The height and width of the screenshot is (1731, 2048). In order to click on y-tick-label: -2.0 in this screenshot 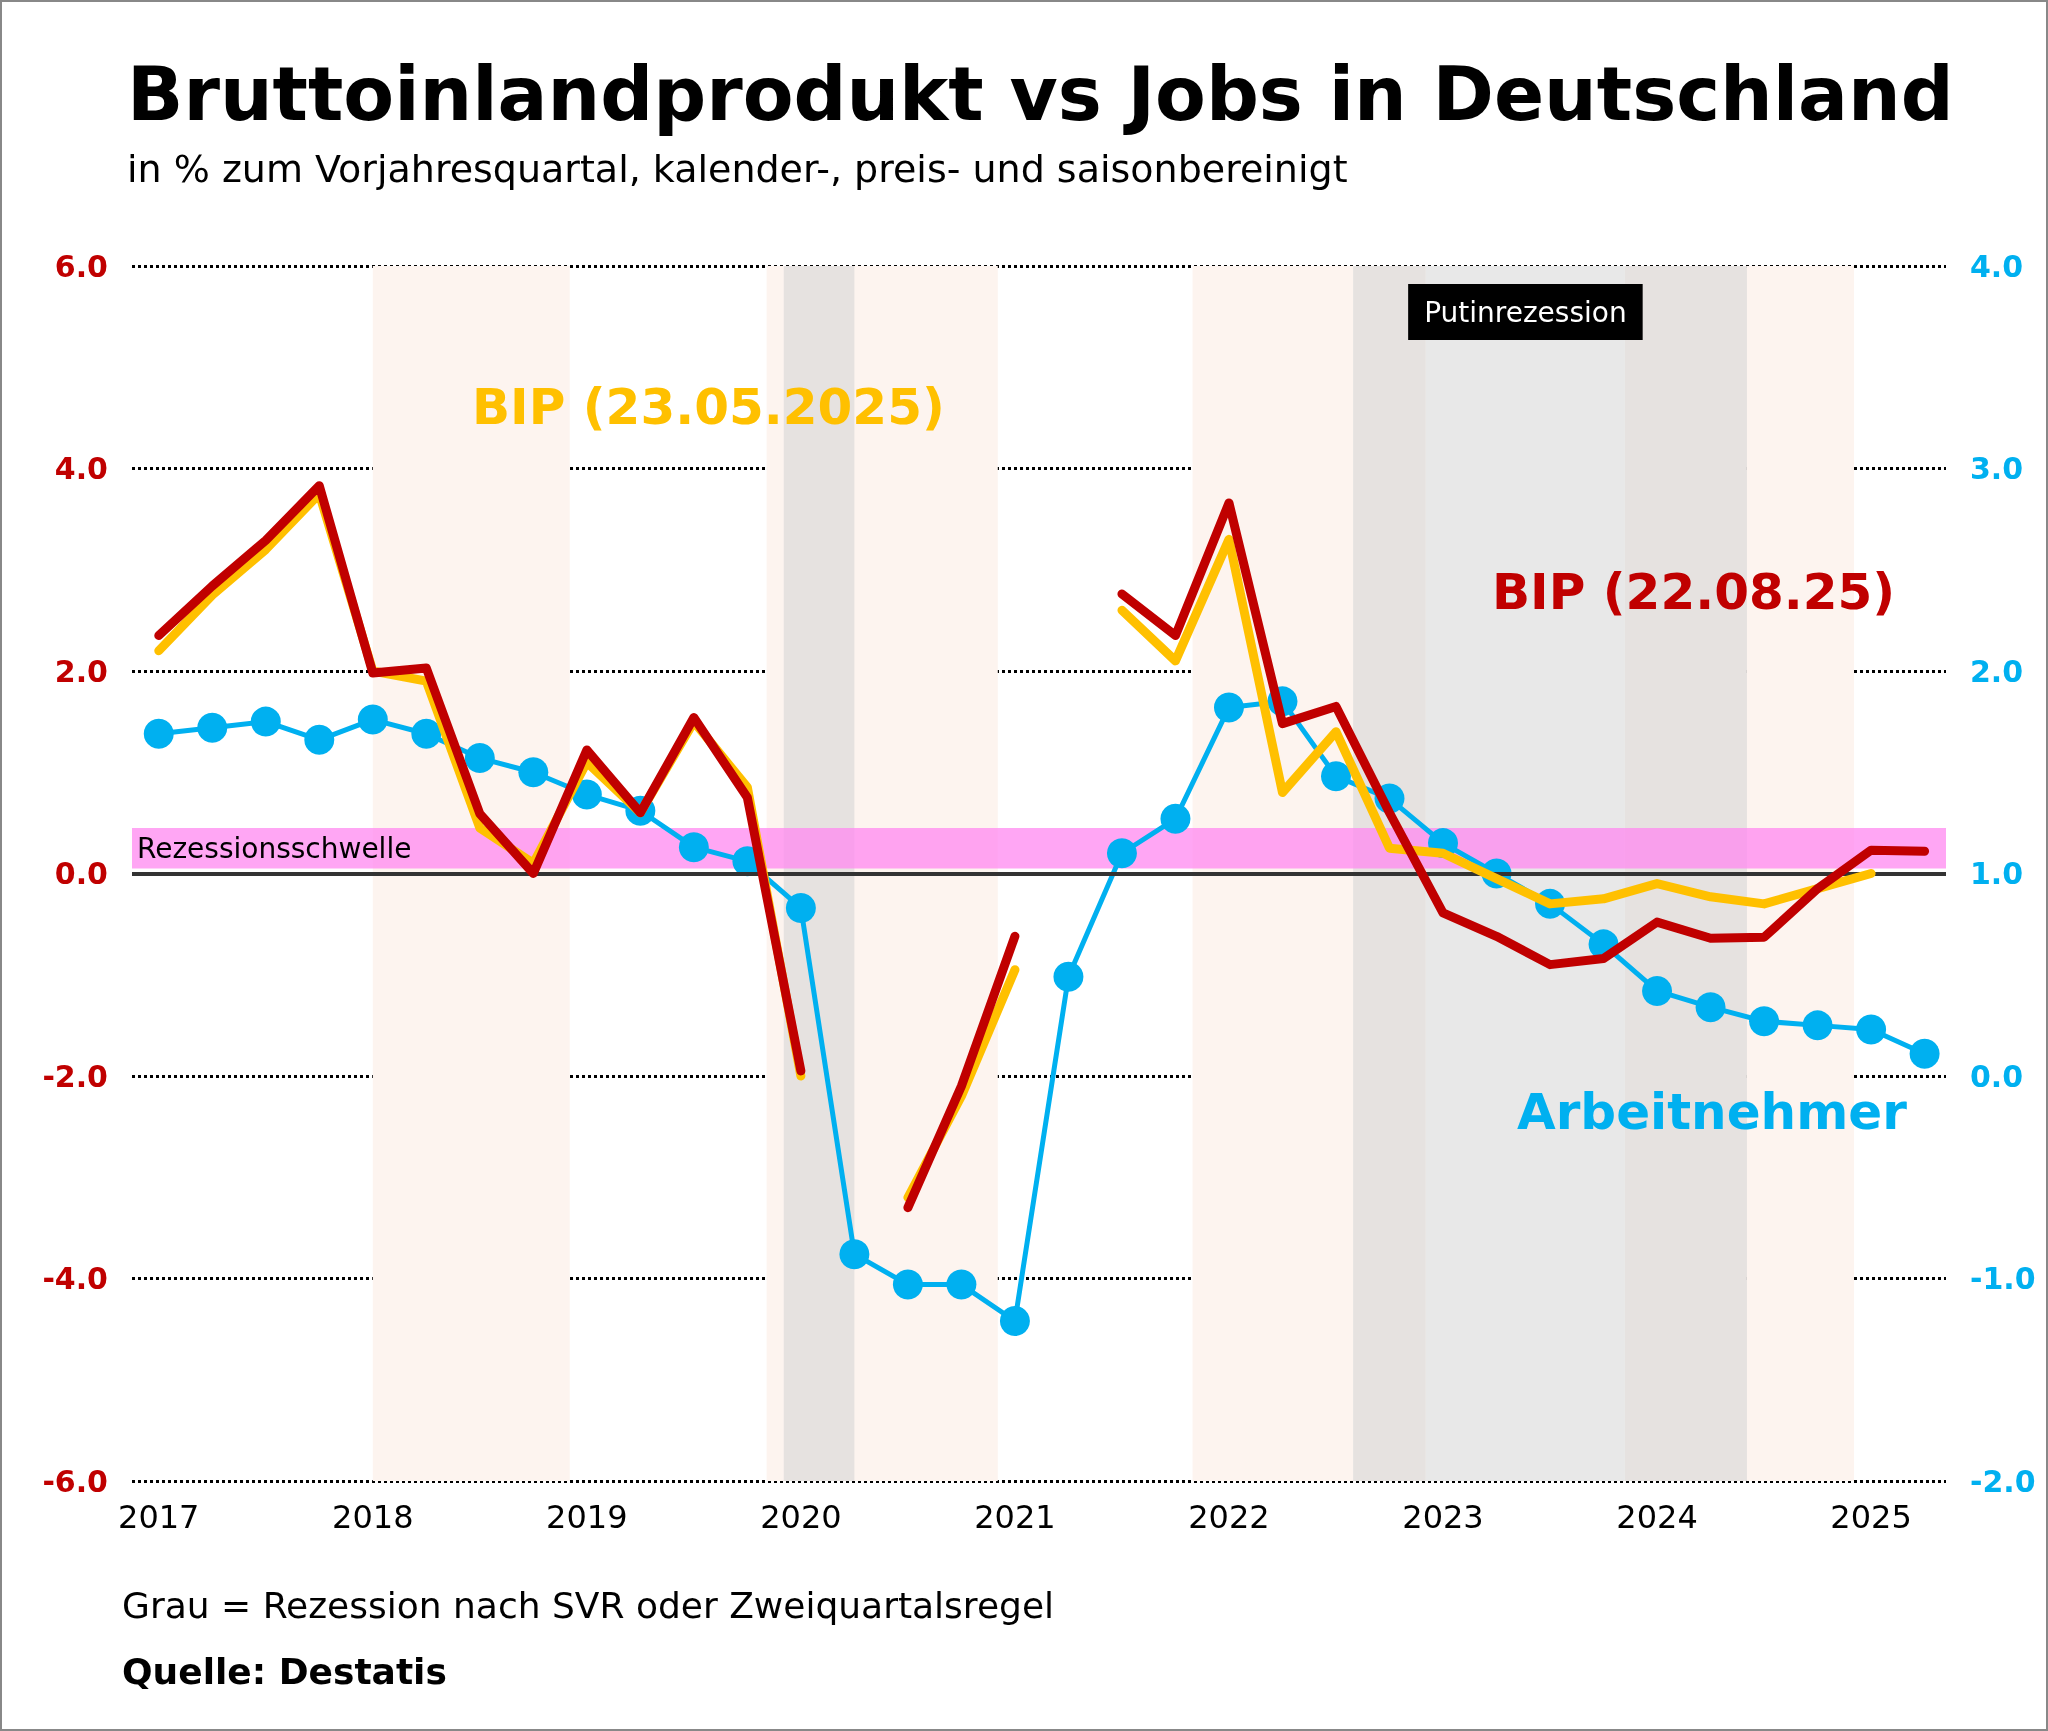, I will do `click(75, 1076)`.